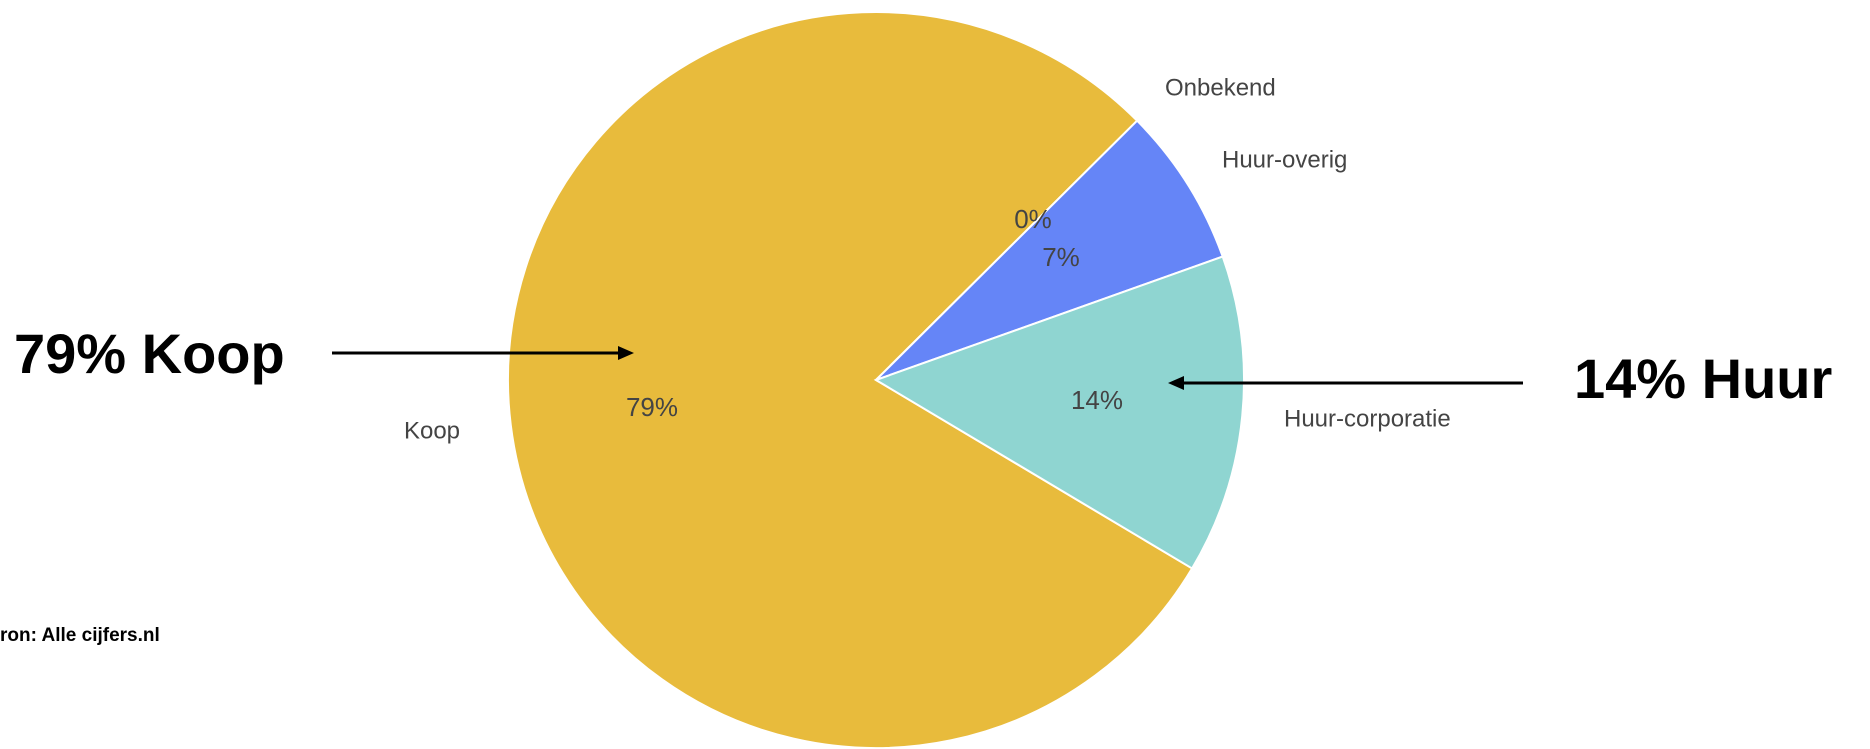  Describe the element at coordinates (1367, 418) in the screenshot. I see `slice-category-label: Huur-corporatie` at that location.